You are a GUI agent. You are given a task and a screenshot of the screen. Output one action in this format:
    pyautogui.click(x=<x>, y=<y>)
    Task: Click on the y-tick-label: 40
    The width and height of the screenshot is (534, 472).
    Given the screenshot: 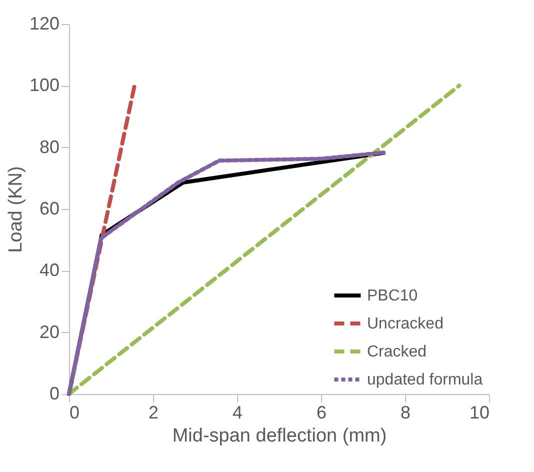 What is the action you would take?
    pyautogui.click(x=49, y=270)
    